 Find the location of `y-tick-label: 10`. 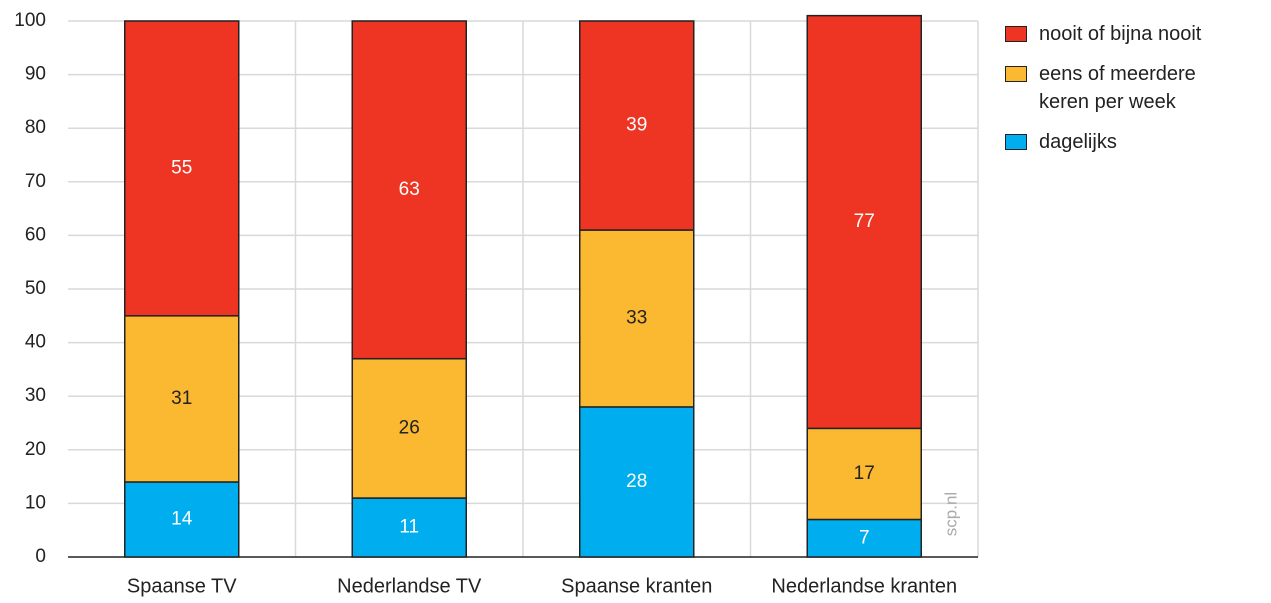

y-tick-label: 10 is located at coordinates (35, 502).